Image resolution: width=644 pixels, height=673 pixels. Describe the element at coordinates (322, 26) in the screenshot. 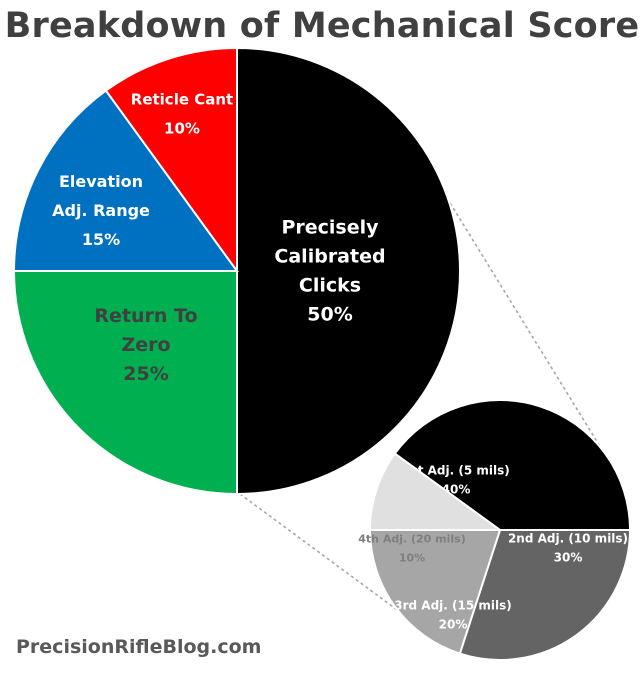

I see `chart-title: Breakdown of Mechanical Score` at that location.